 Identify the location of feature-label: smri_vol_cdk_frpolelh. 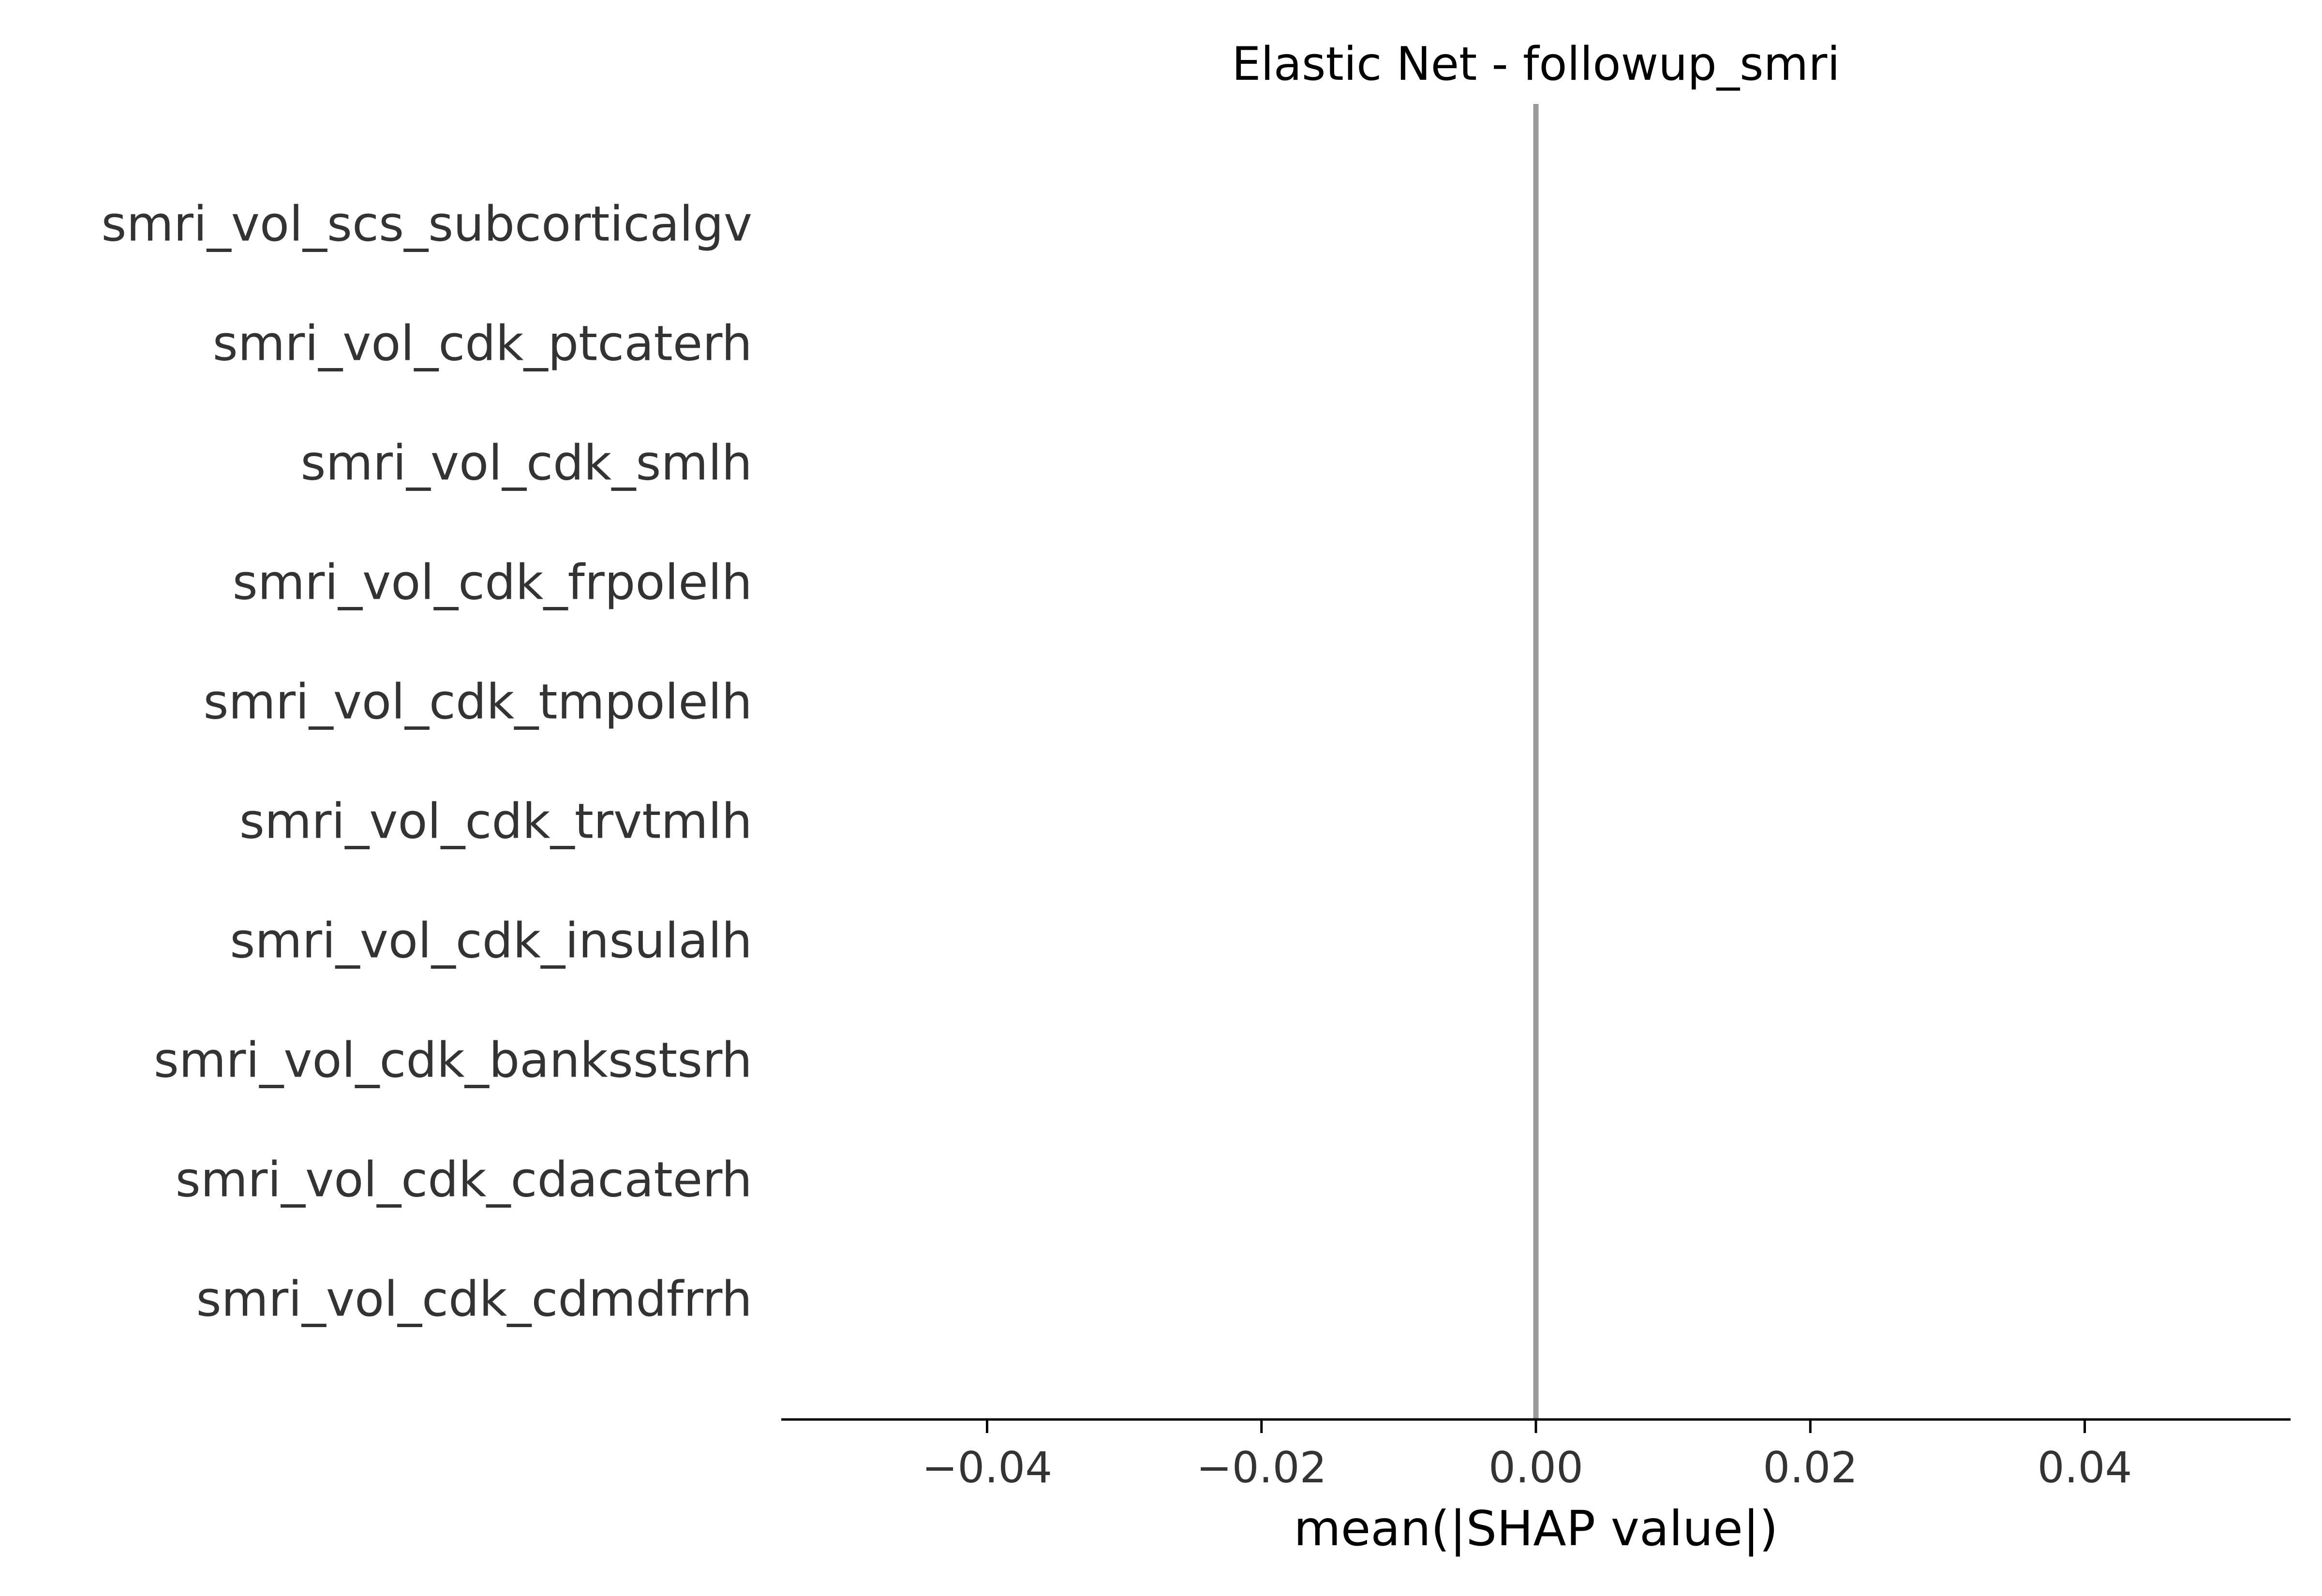
(492, 582).